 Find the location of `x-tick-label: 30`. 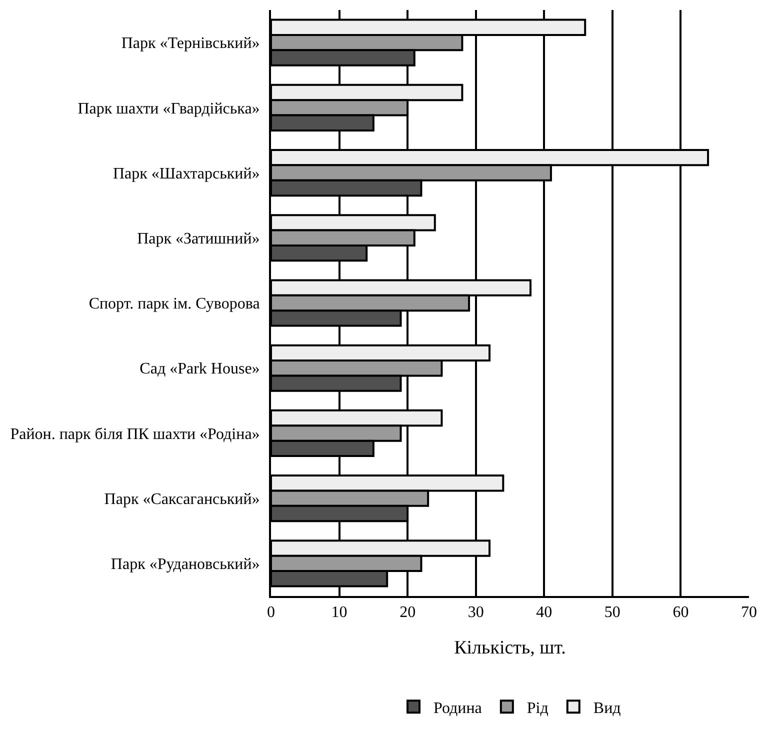

x-tick-label: 30 is located at coordinates (476, 613).